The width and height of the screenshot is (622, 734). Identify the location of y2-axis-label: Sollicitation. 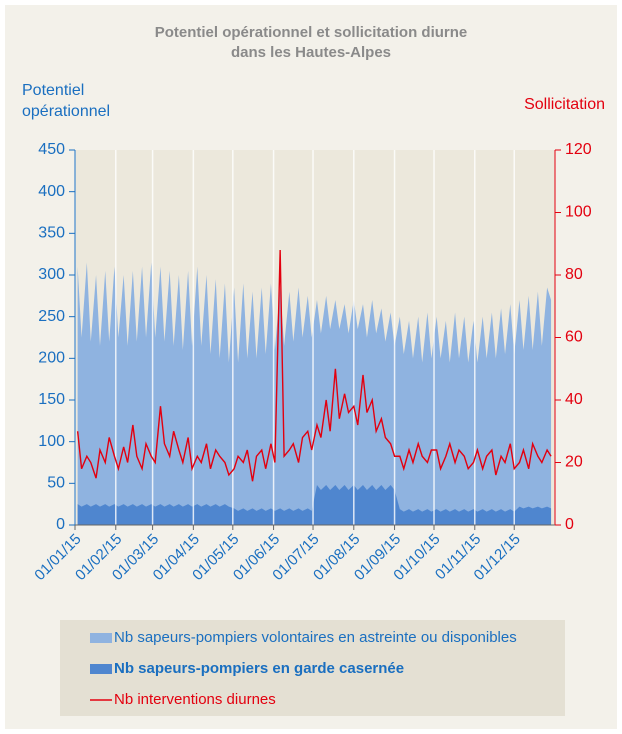
(564, 104).